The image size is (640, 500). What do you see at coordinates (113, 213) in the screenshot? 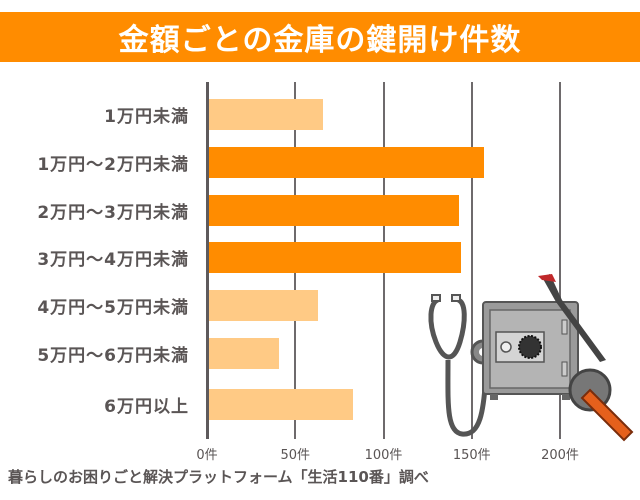
I see `category-label: 2万円～3万円未満` at bounding box center [113, 213].